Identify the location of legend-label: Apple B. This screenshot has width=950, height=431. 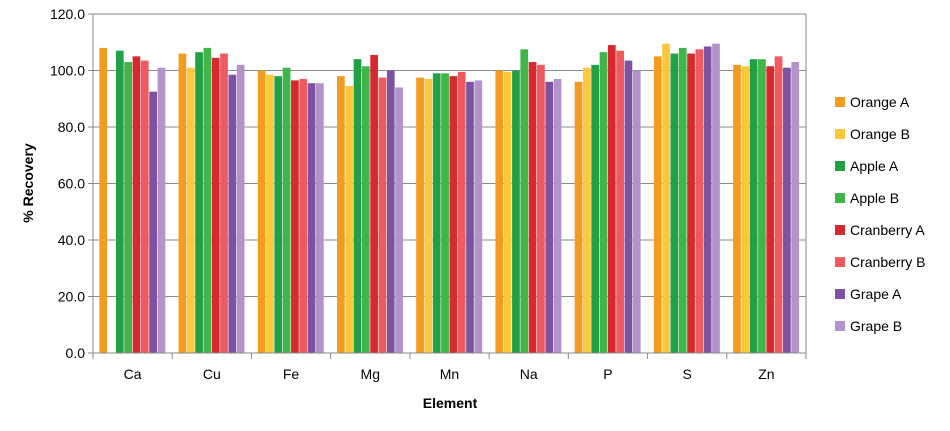
(874, 198).